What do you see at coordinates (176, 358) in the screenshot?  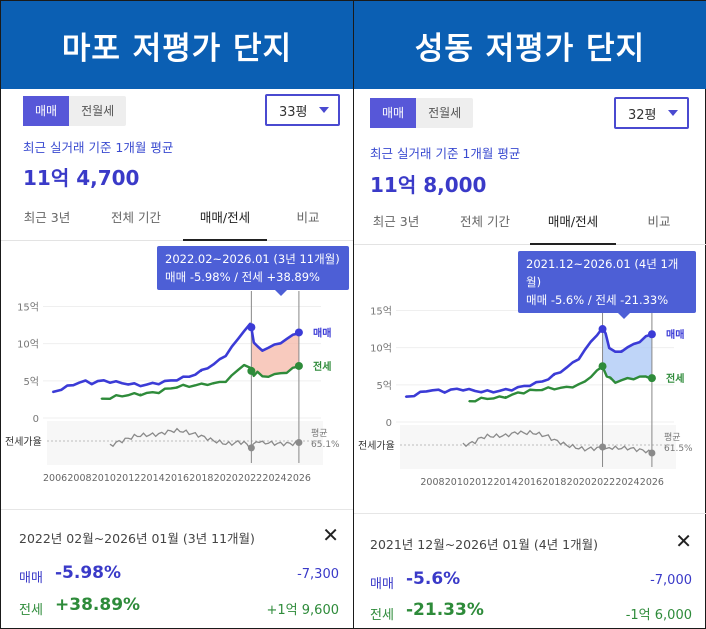 I see `sale-line` at bounding box center [176, 358].